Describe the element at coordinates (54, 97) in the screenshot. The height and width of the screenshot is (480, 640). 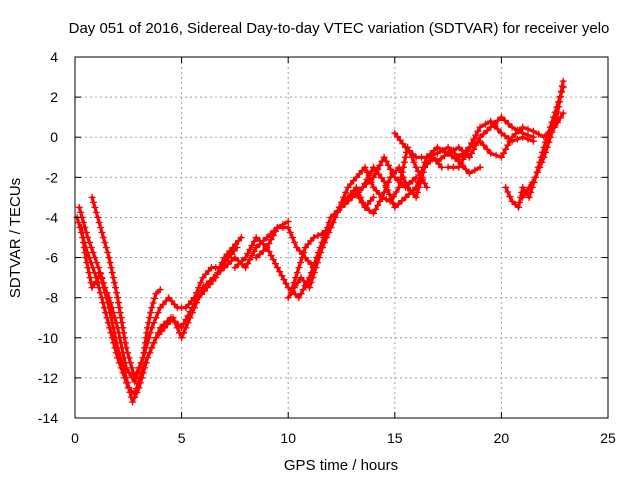
I see `y-tick-label: 2` at that location.